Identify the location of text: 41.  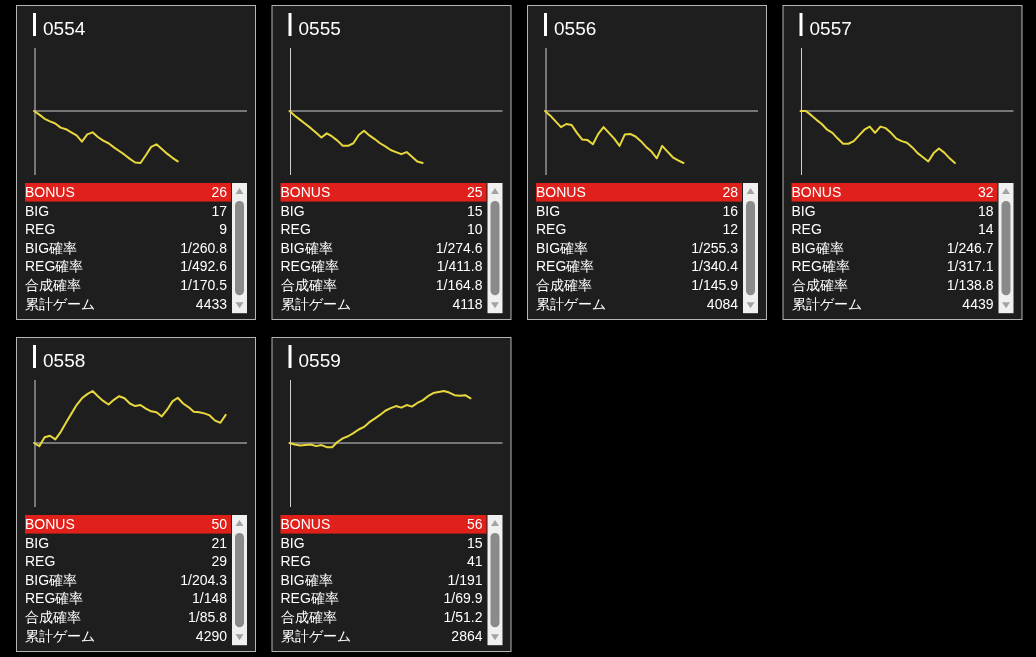
(474, 561).